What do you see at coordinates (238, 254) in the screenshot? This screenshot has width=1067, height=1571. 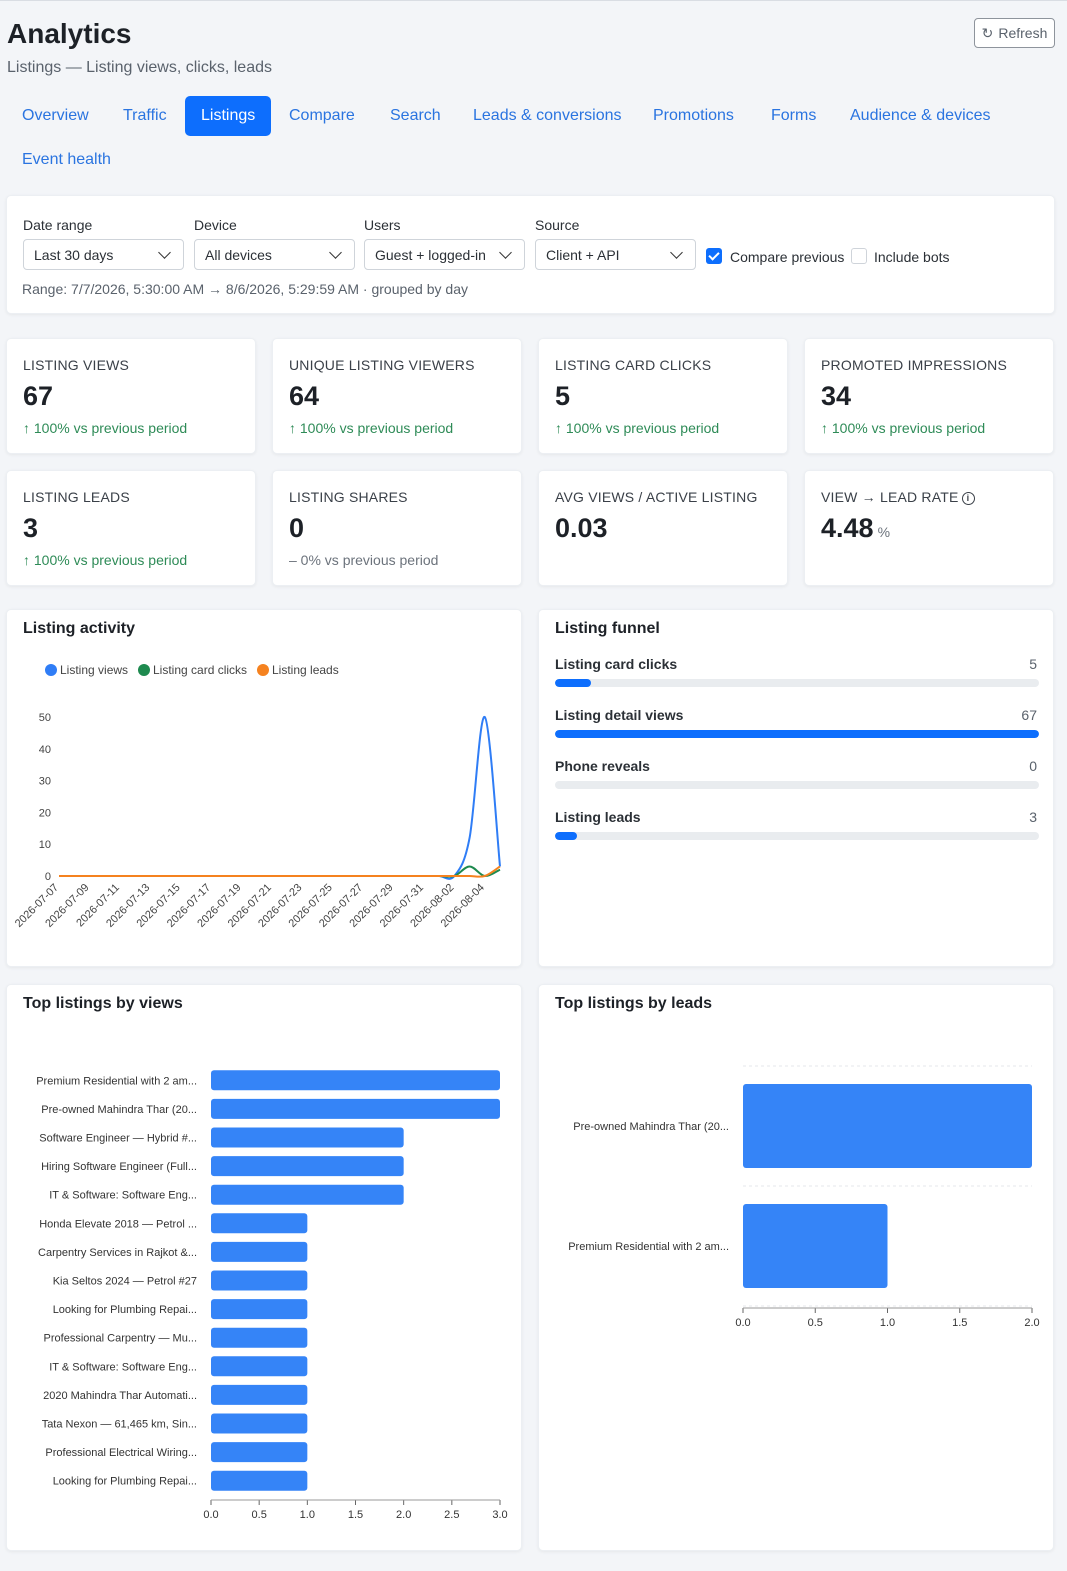 I see `device-value: All devices` at bounding box center [238, 254].